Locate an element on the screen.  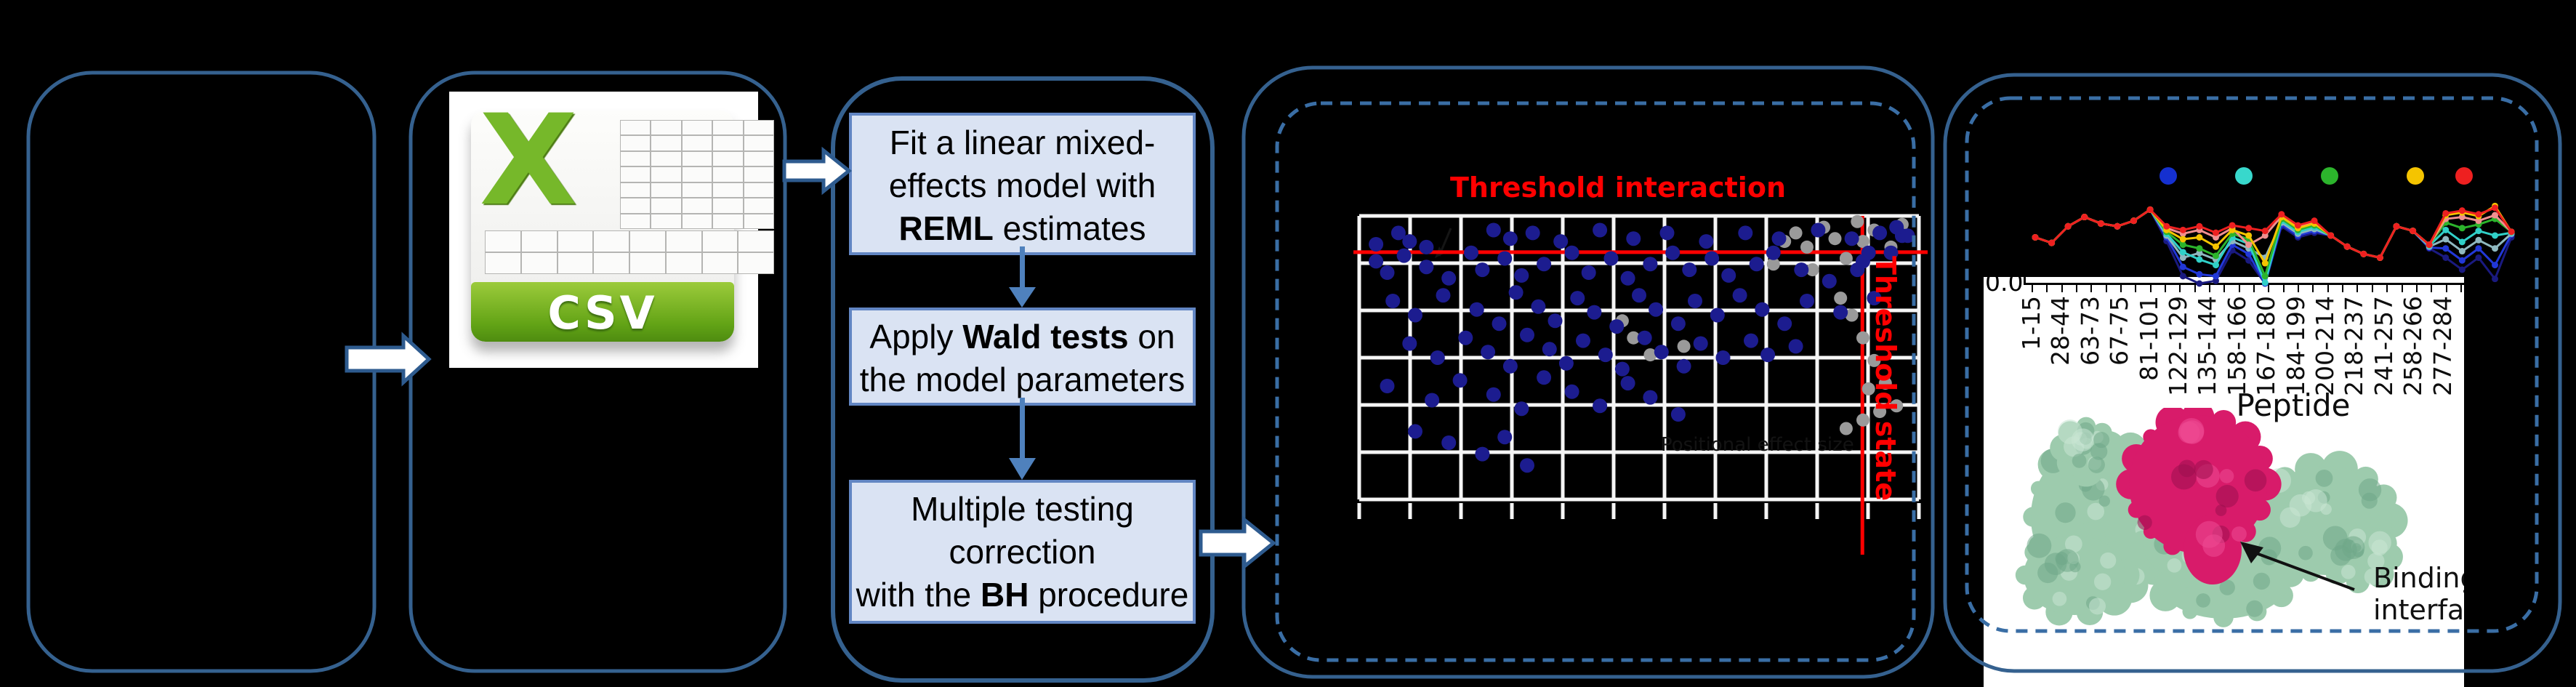
y-axis-tick is located at coordinates (2025, 281).